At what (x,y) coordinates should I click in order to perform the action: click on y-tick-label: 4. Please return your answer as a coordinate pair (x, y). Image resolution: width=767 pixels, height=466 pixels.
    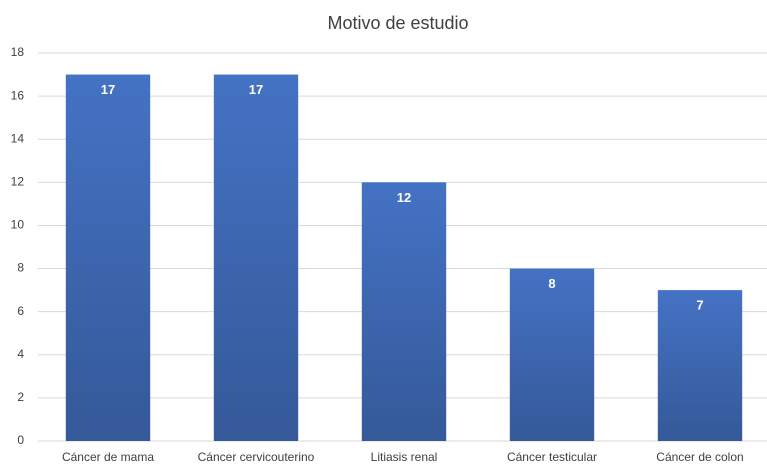
    Looking at the image, I should click on (20, 354).